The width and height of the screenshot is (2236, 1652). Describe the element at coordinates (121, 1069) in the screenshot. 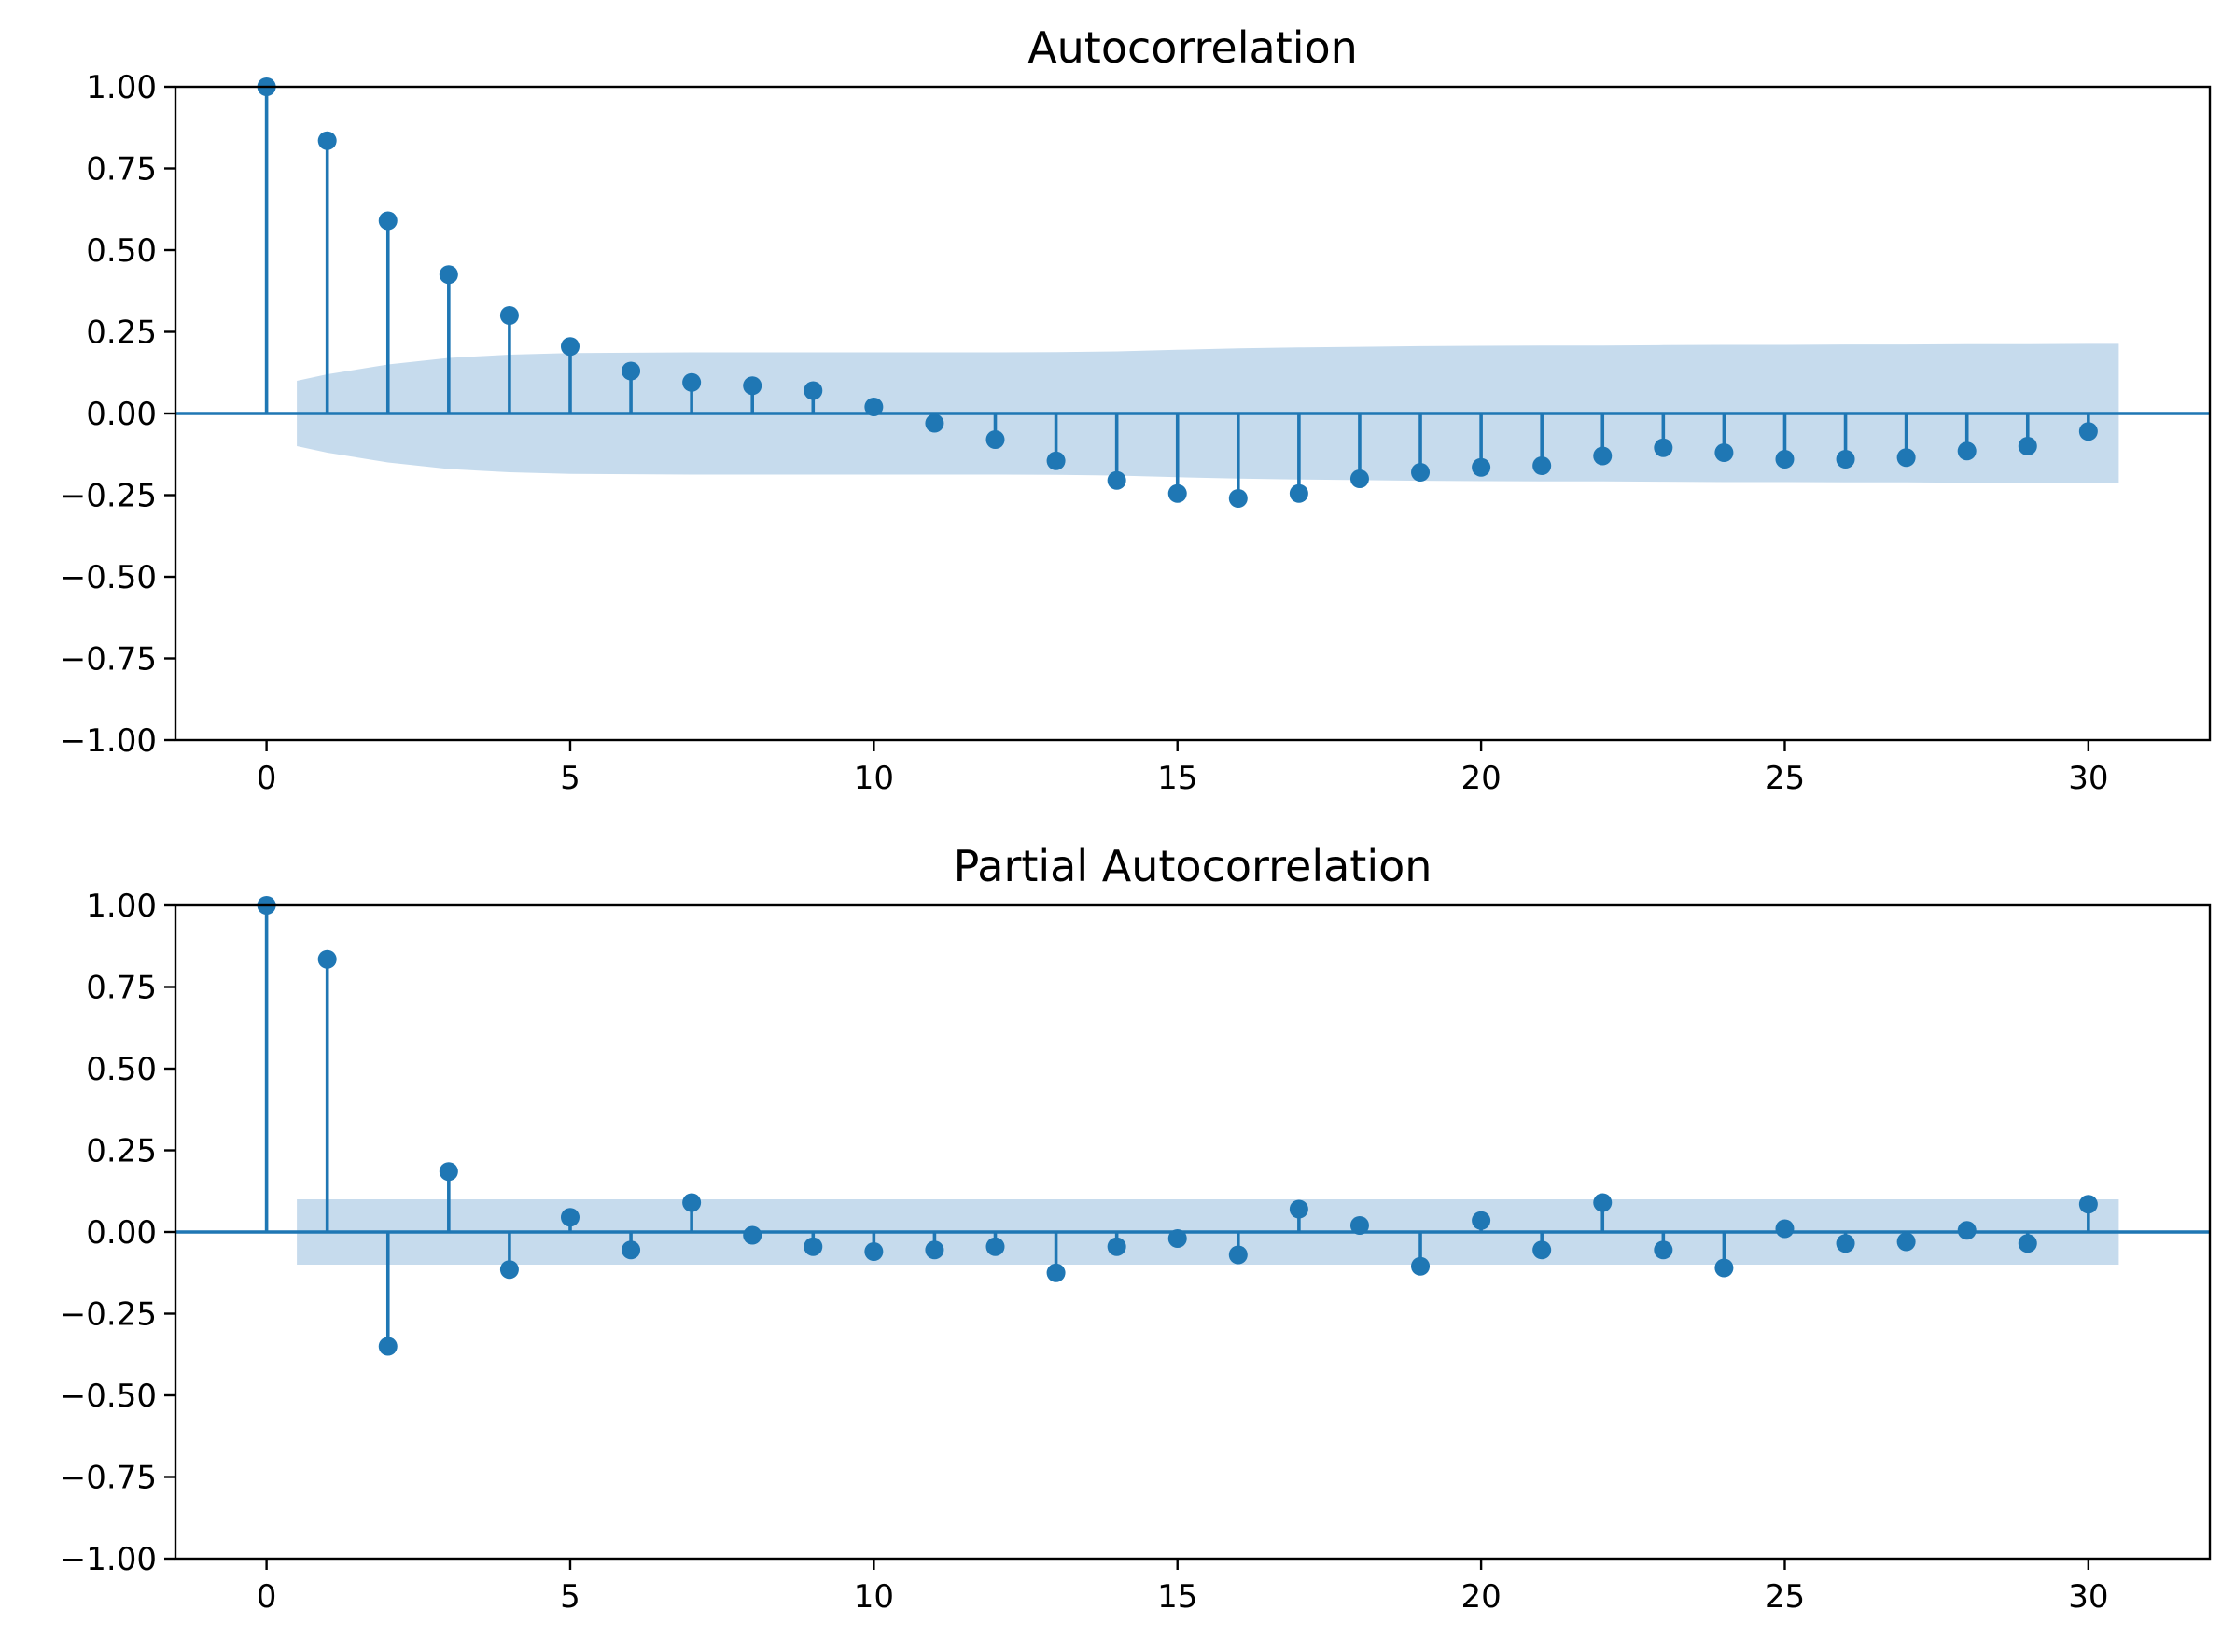

I see `pacf-y-tick-label: 0.50` at that location.